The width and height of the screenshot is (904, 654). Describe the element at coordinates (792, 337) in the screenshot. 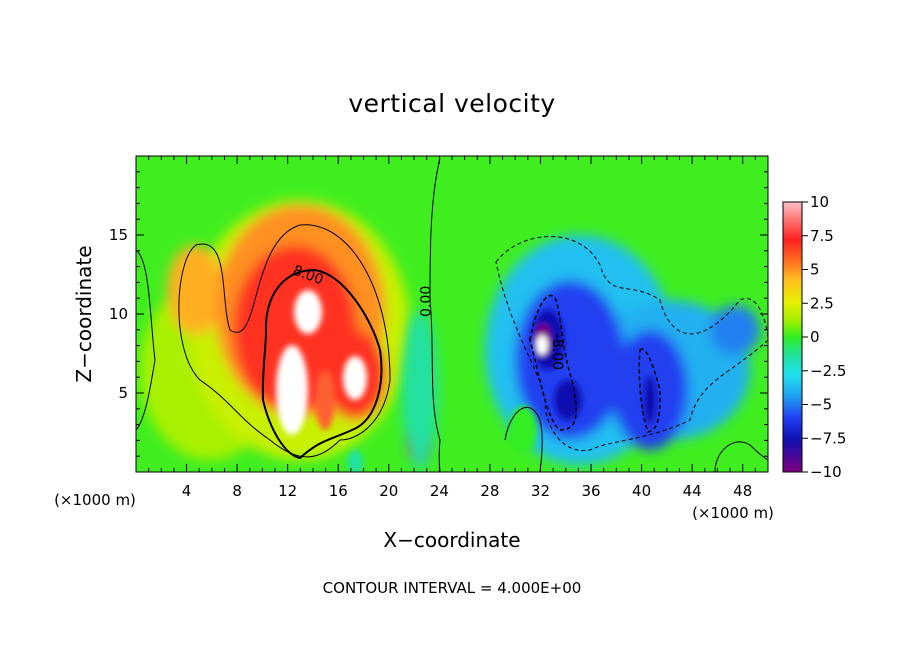

I see `colorbar-scale` at that location.